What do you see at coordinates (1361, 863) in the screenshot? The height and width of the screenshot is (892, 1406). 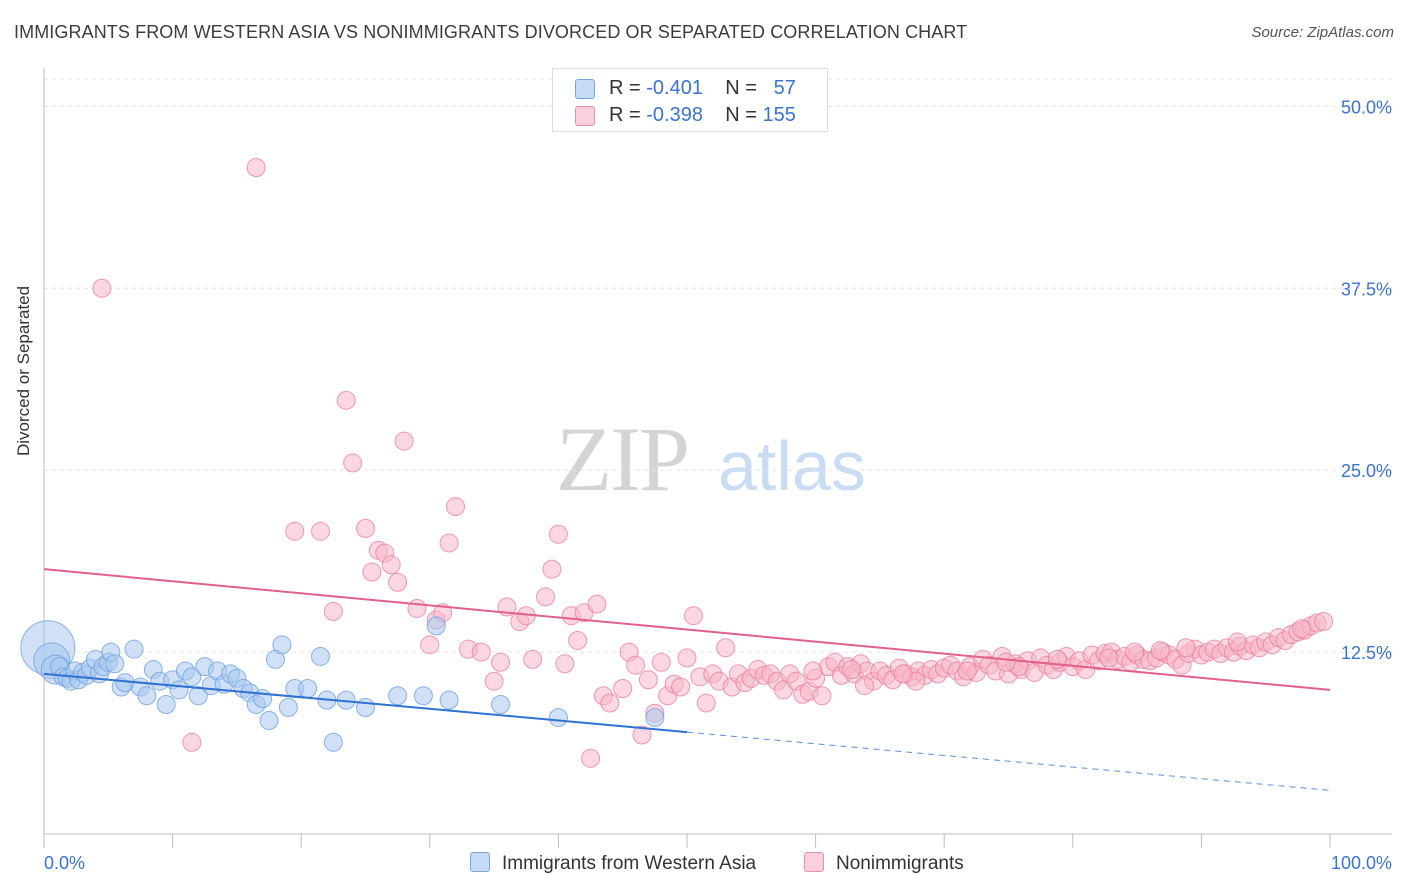 I see `x-tick-label-max: 100.0%` at bounding box center [1361, 863].